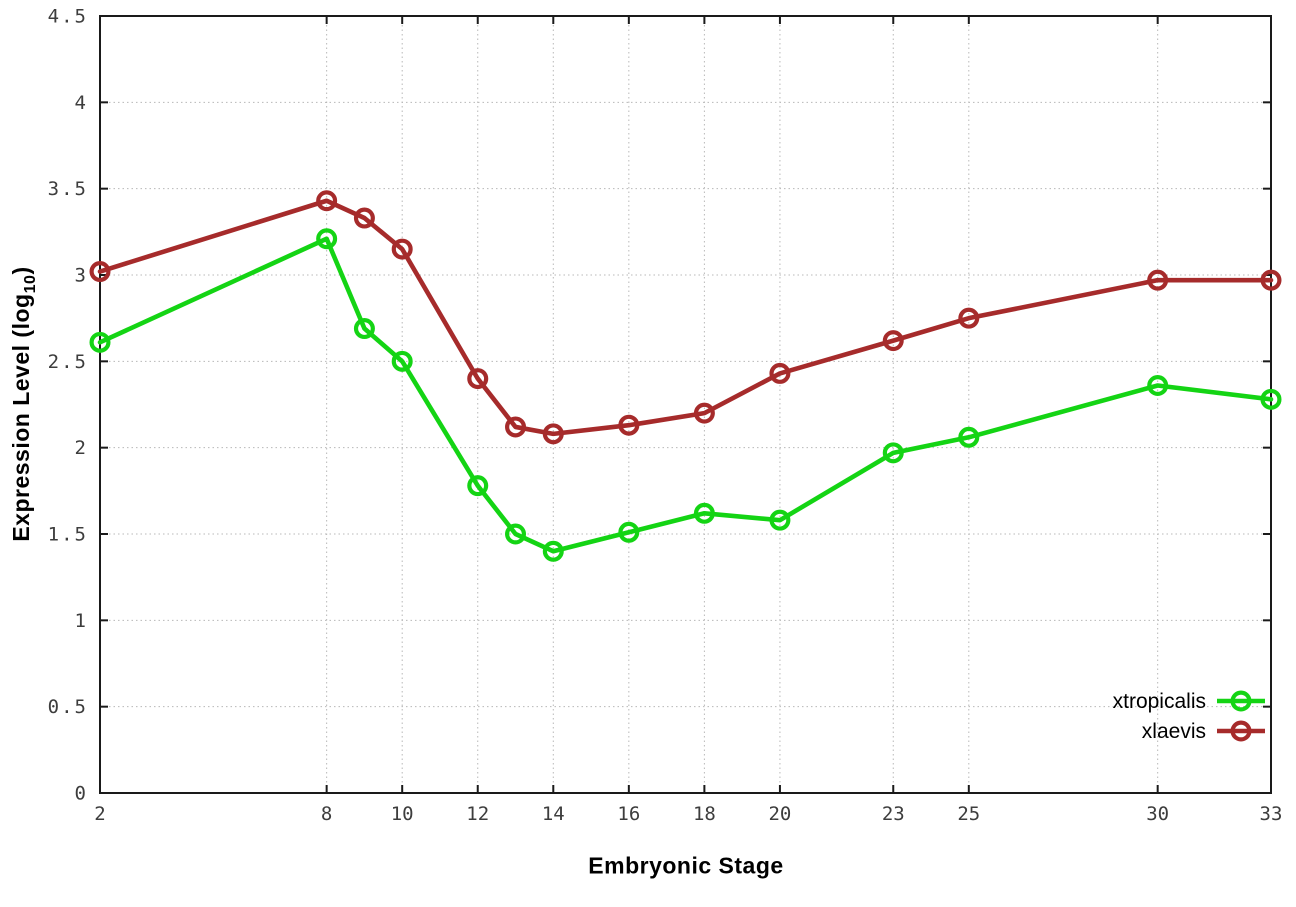 Image resolution: width=1296 pixels, height=907 pixels. I want to click on y-tick-label-1: 1, so click(81, 621).